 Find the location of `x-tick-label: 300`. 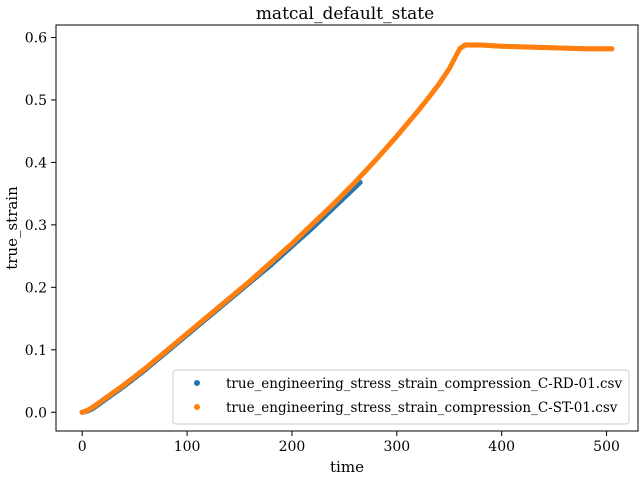

x-tick-label: 300 is located at coordinates (396, 447).